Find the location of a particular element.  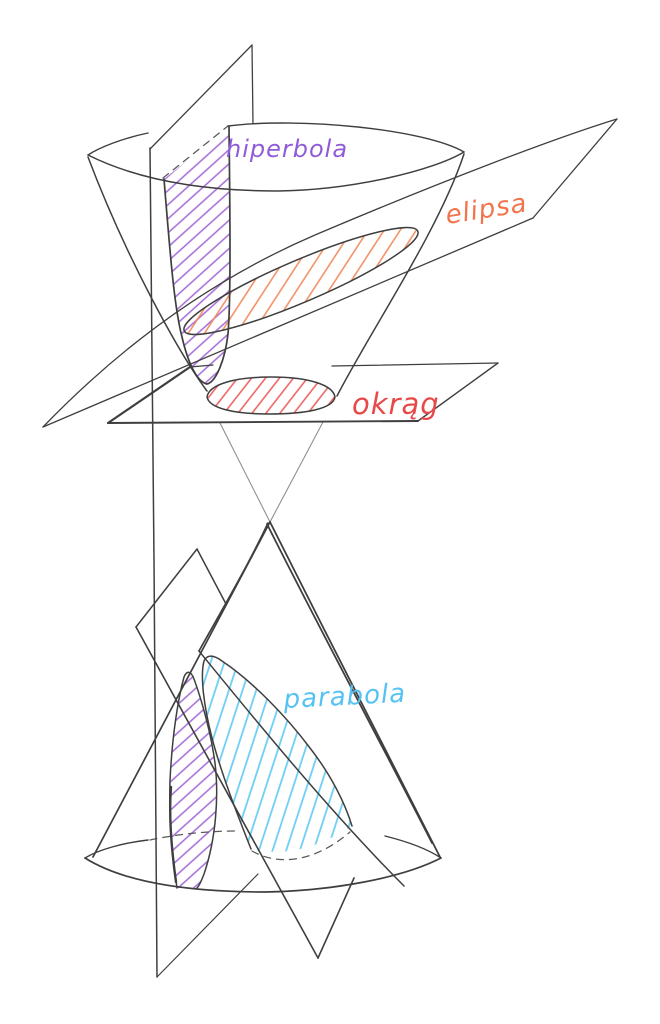

hyperbola-lower-branch-outline is located at coordinates (193, 780).